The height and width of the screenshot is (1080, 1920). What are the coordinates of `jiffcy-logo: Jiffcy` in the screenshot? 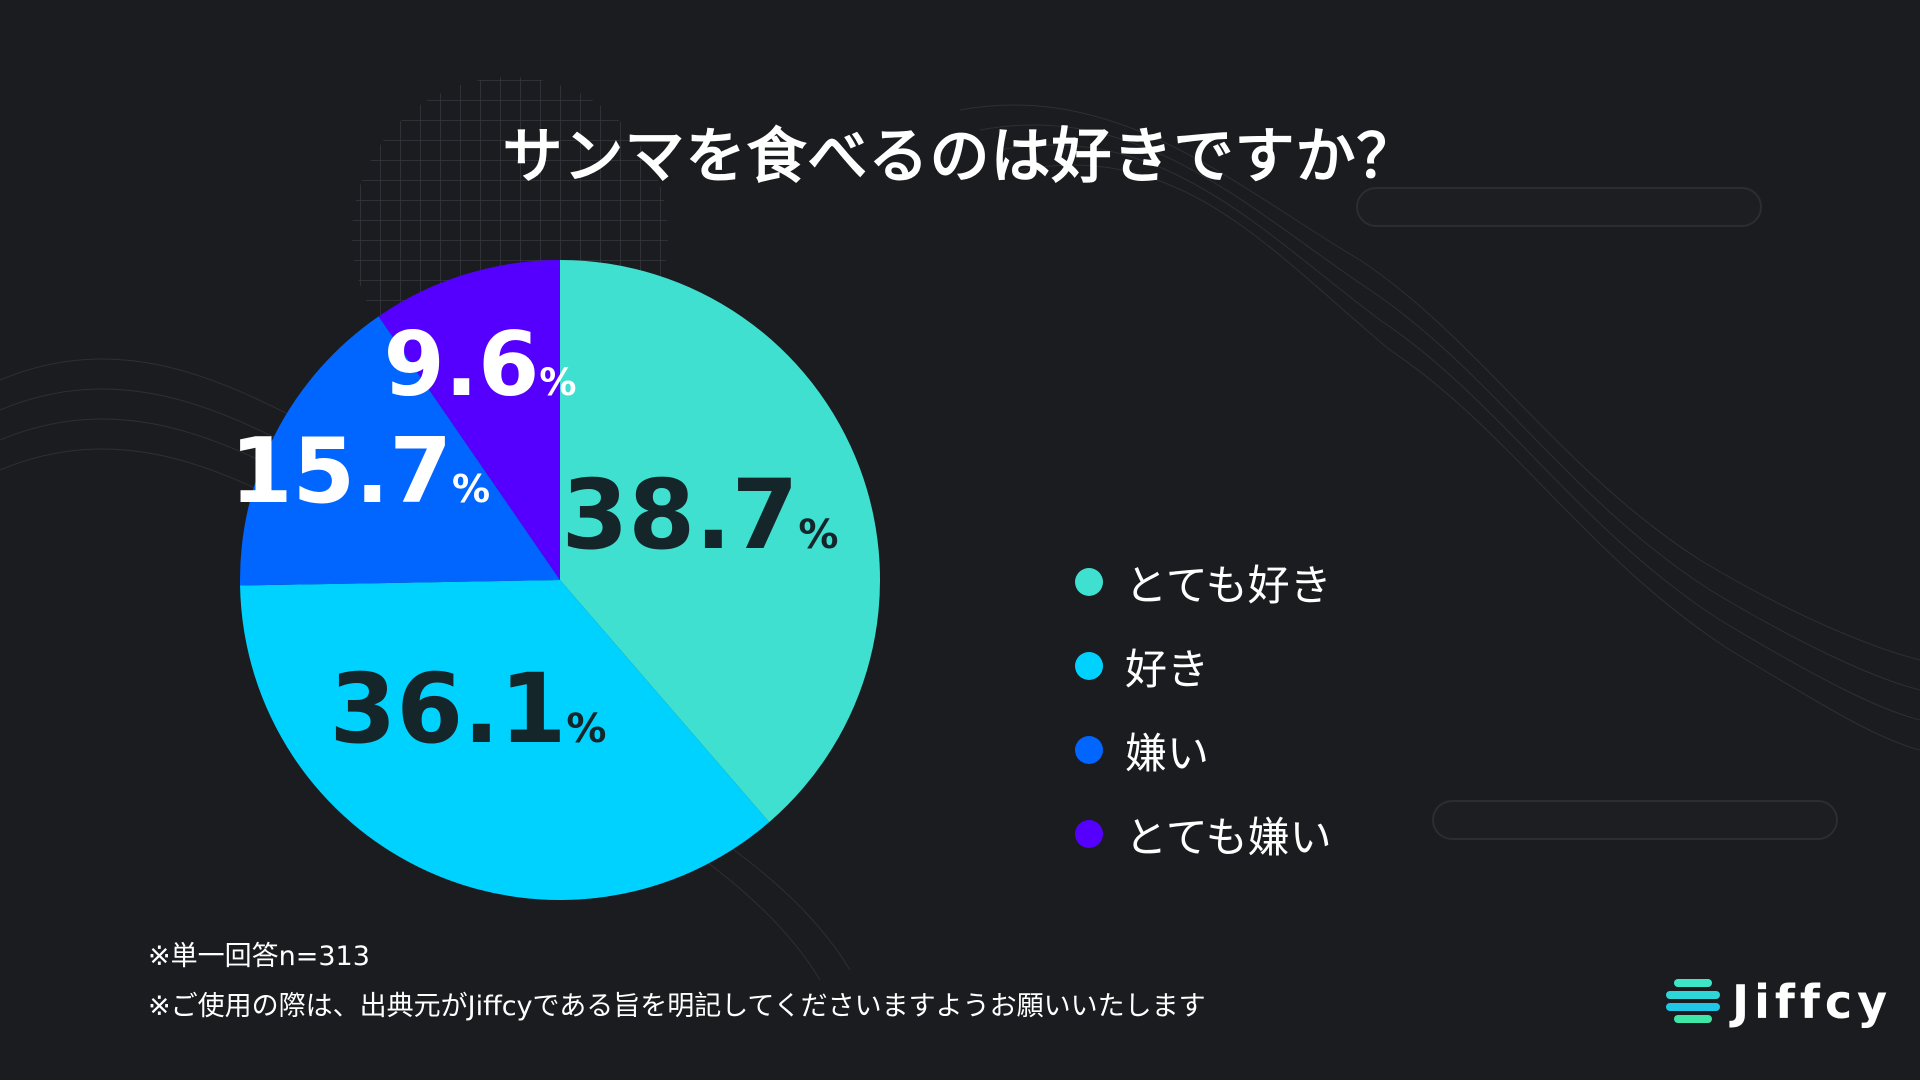 It's located at (1778, 1002).